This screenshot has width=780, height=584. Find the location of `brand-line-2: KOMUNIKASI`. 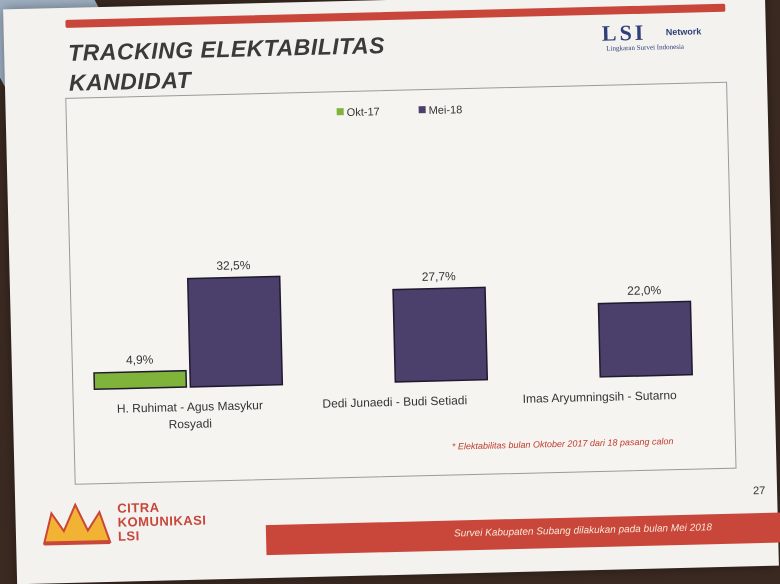

brand-line-2: KOMUNIKASI is located at coordinates (162, 521).